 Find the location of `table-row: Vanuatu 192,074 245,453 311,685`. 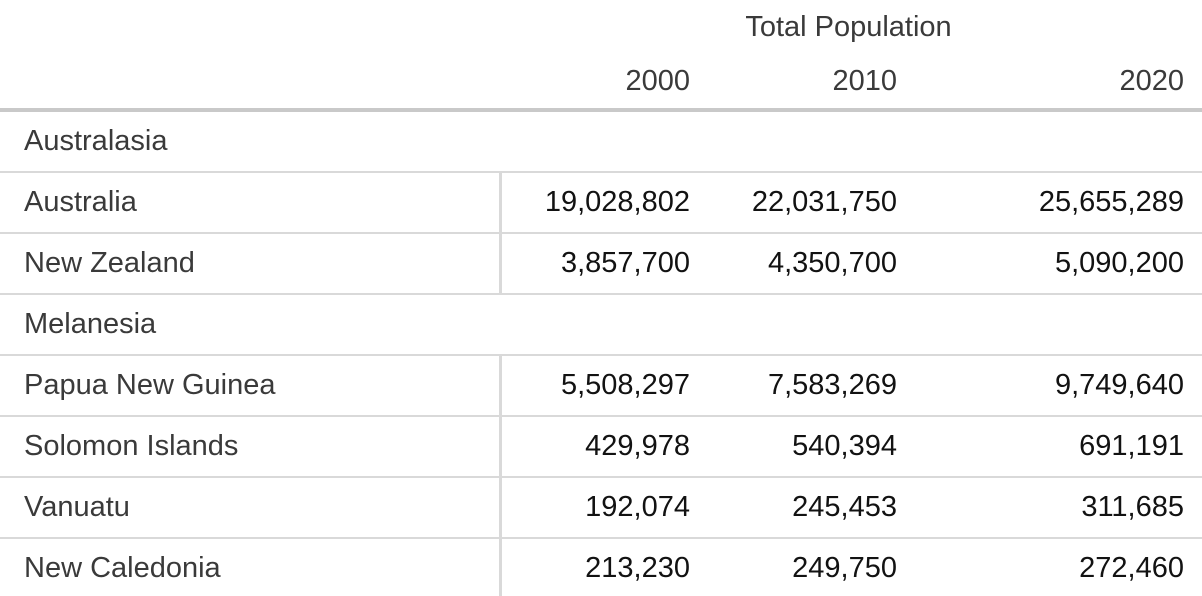

table-row: Vanuatu 192,074 245,453 311,685 is located at coordinates (601, 508).